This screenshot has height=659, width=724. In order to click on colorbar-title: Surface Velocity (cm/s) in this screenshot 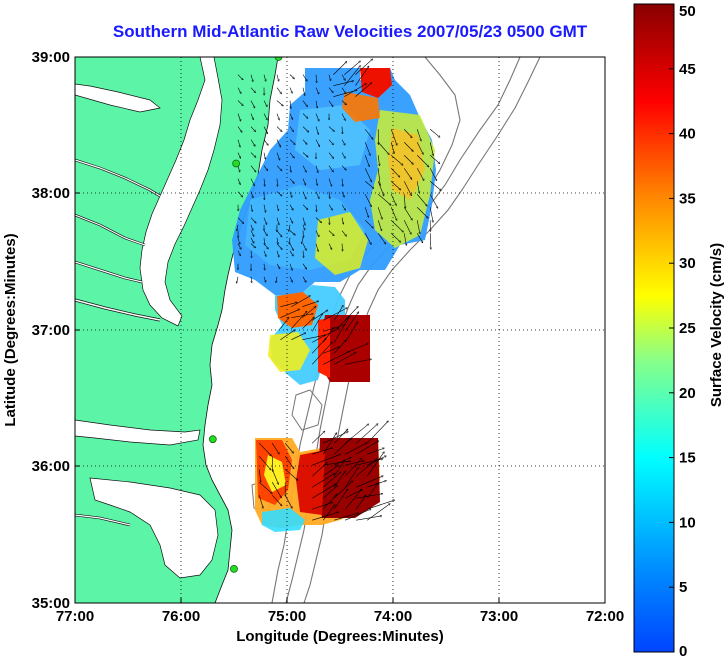, I will do `click(716, 325)`.